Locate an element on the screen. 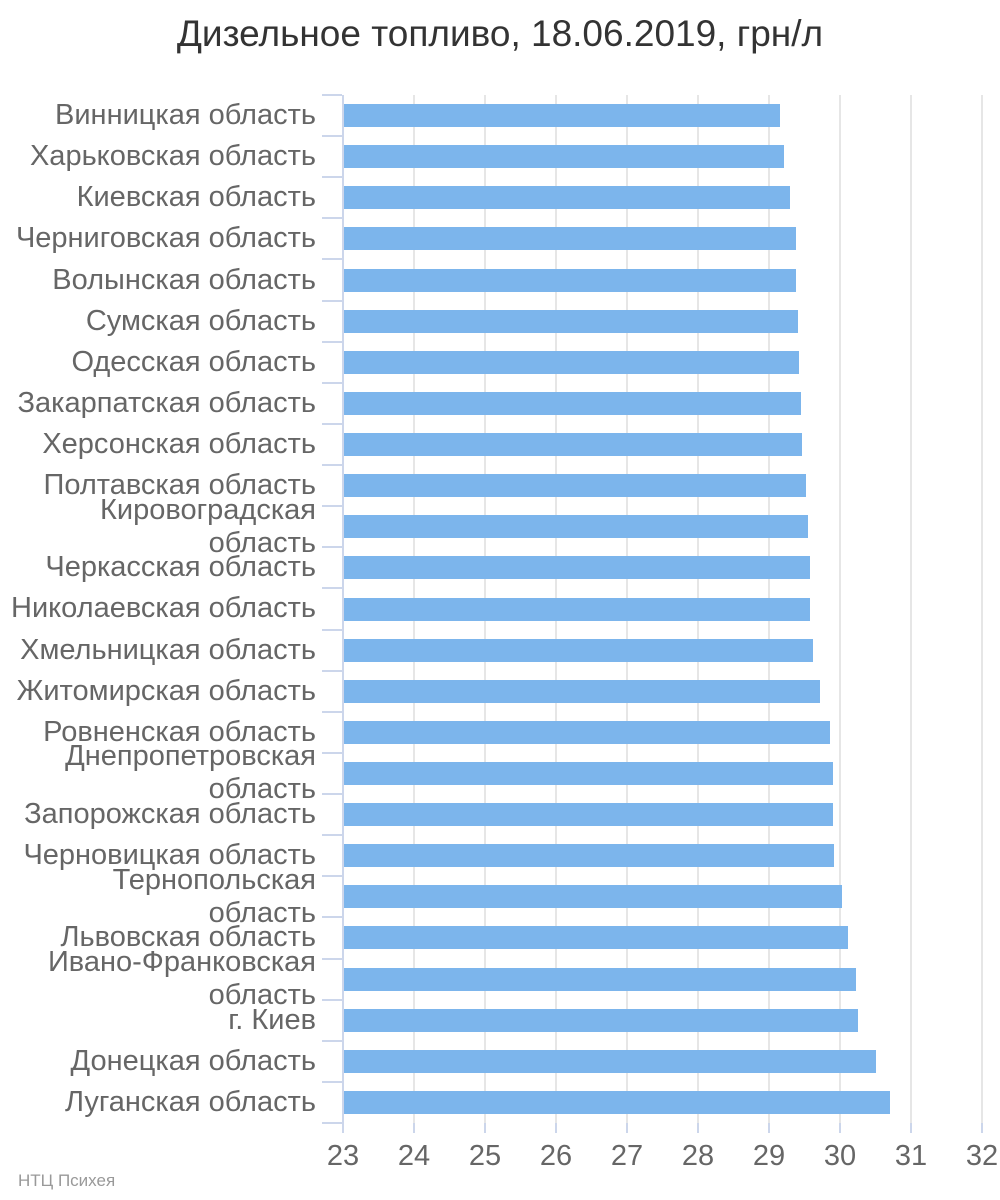 This screenshot has height=1200, width=1000. category-label: Днепропетровская область is located at coordinates (190, 773).